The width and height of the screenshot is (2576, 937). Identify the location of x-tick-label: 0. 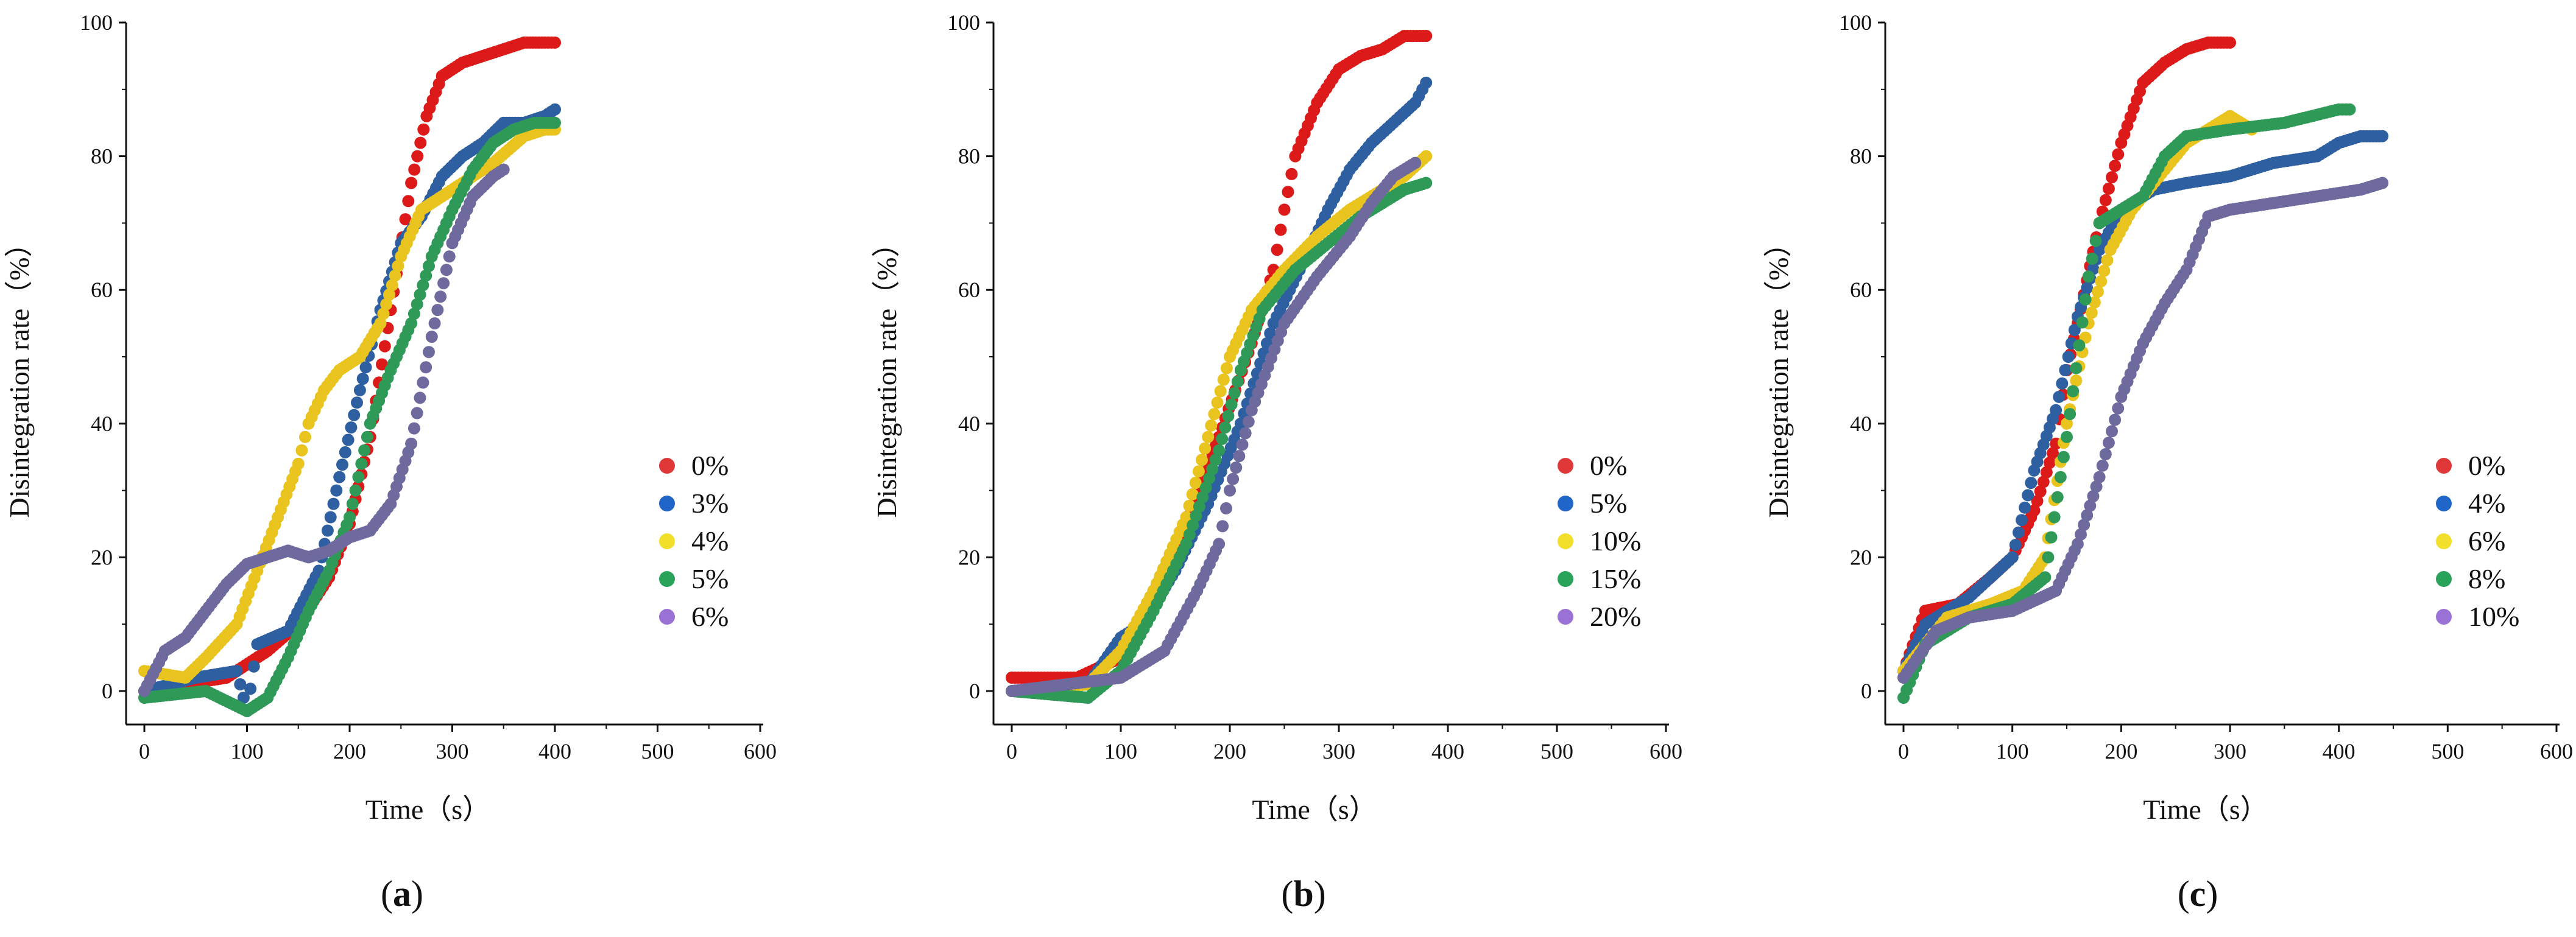
(1903, 751).